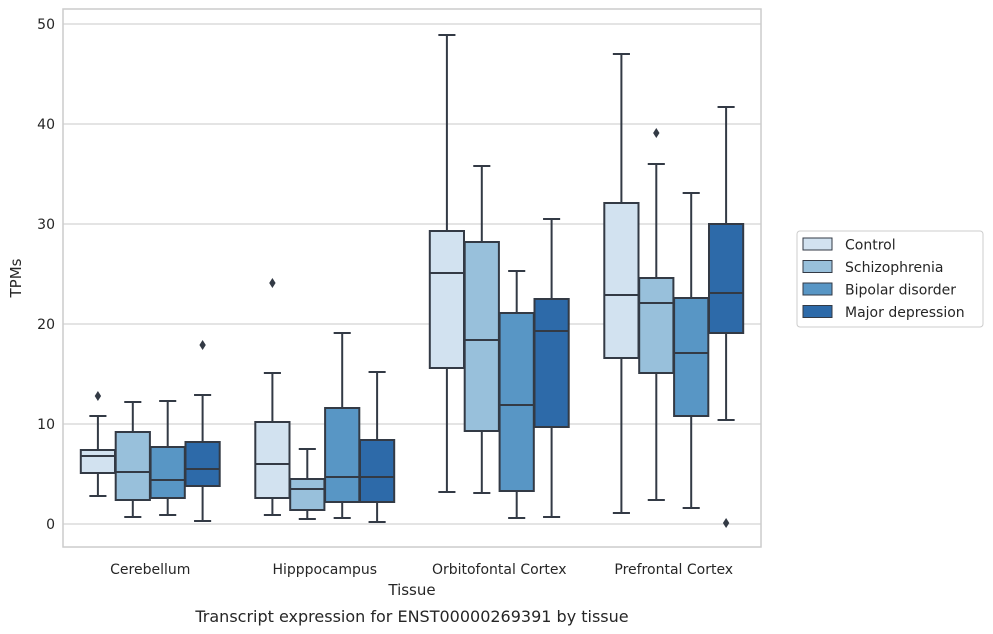  Describe the element at coordinates (411, 590) in the screenshot. I see `x-axis-label: Tissue` at that location.